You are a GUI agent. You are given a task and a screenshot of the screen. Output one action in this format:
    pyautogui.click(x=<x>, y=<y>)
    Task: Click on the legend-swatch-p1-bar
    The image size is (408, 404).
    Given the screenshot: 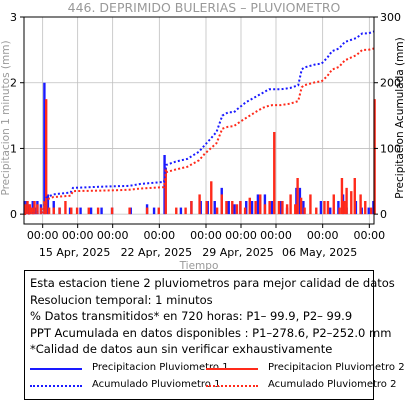 What is the action you would take?
    pyautogui.click(x=56, y=368)
    